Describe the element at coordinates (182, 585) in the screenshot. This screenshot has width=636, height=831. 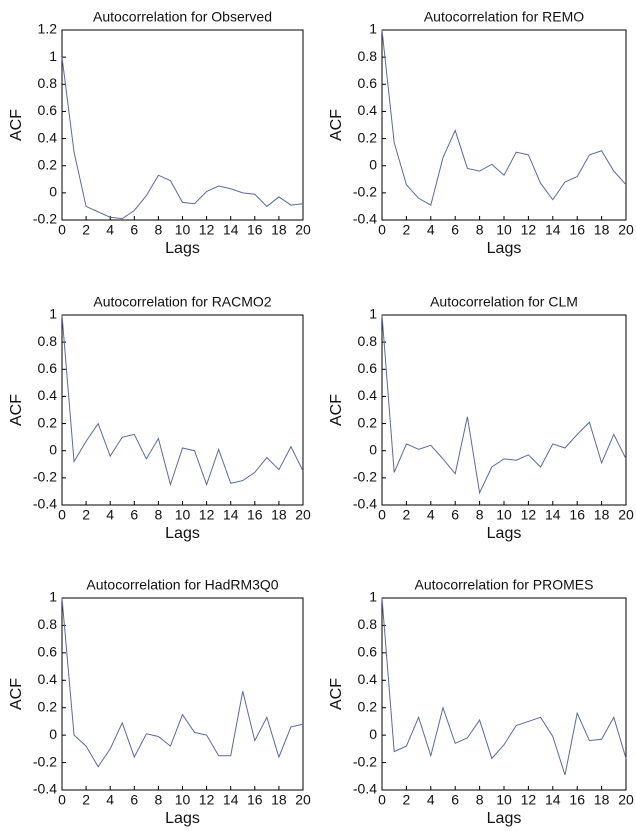
I see `chart-title: Autocorrelation for HadRM3Q0` at that location.